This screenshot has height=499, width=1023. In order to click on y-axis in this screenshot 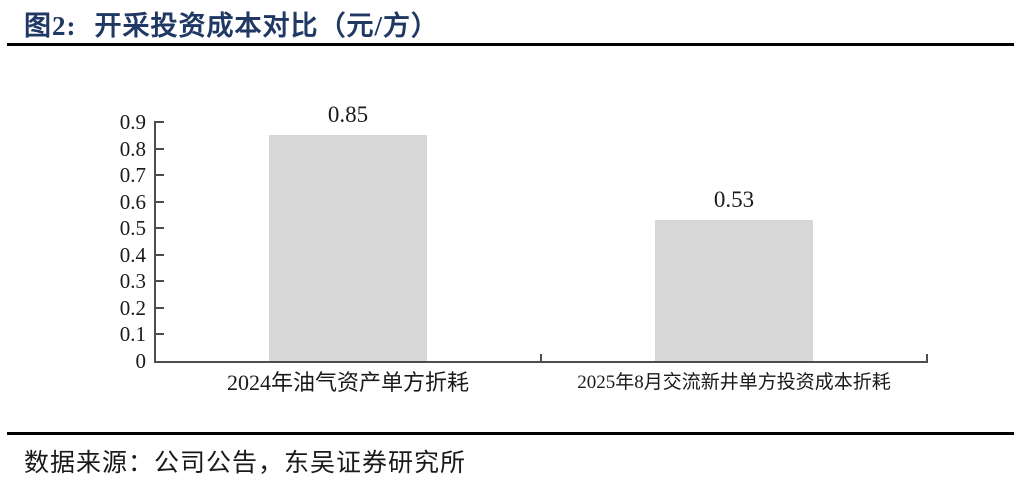, I will do `click(155, 242)`.